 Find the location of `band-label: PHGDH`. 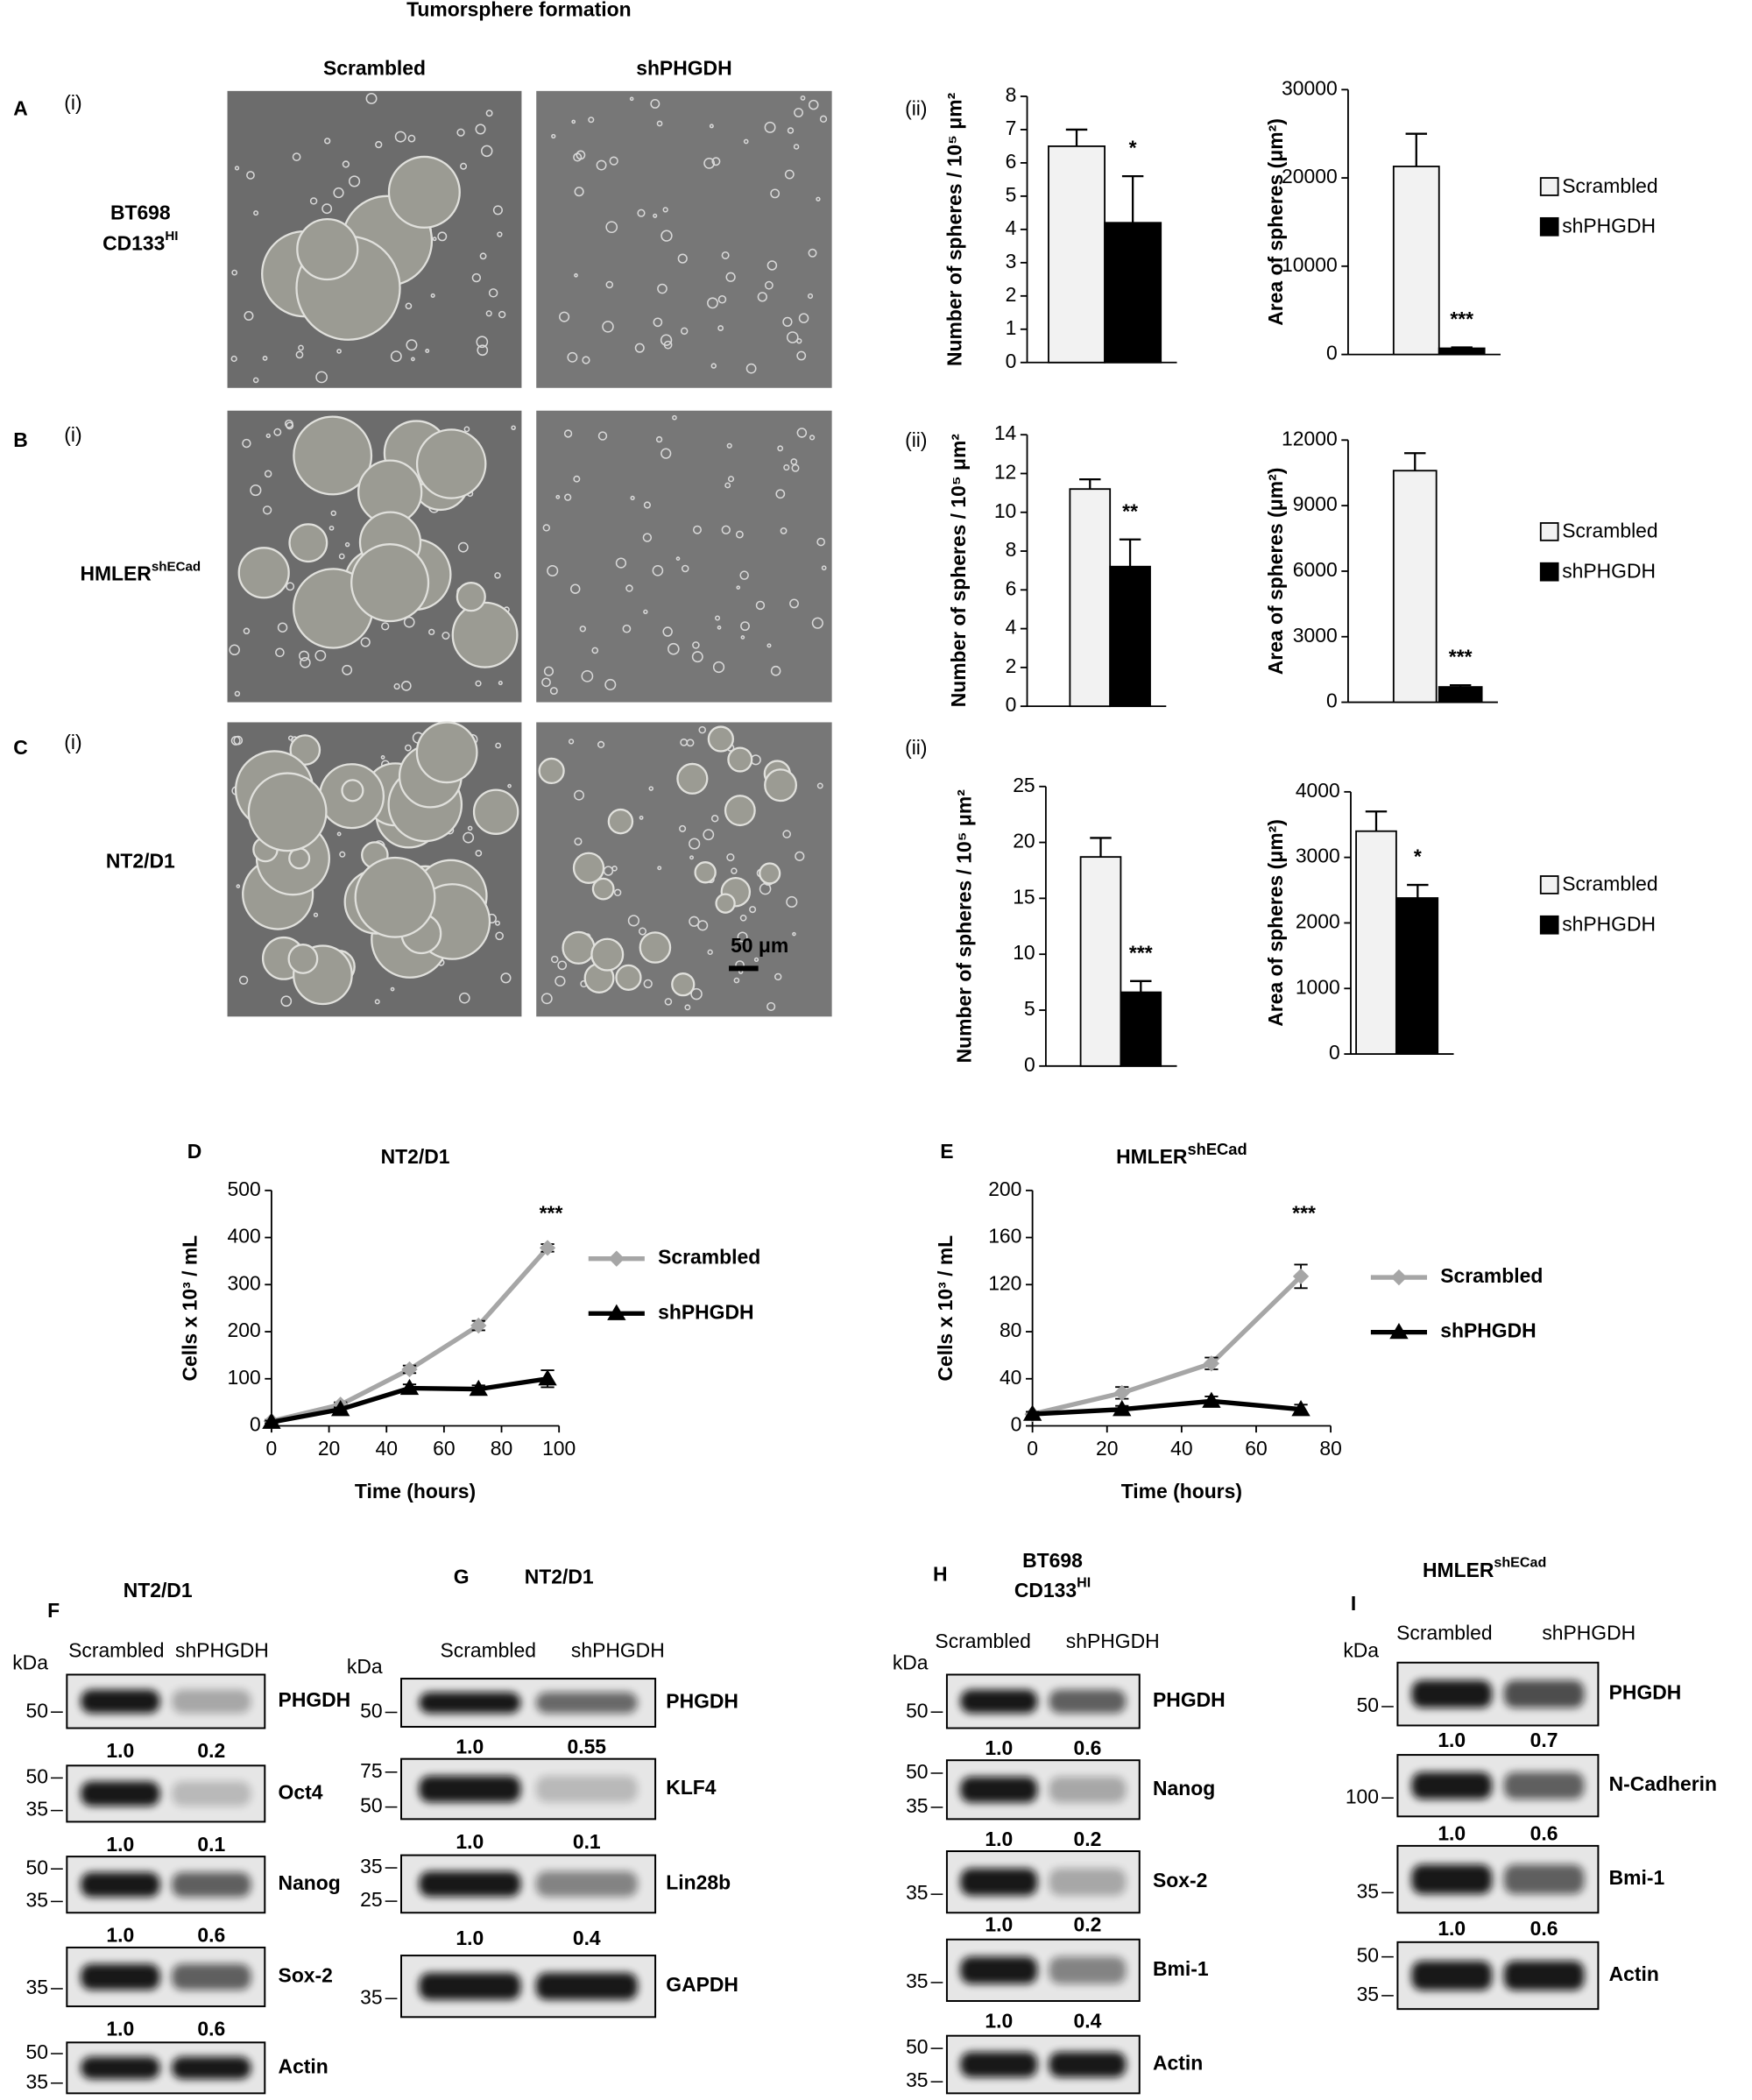

band-label: PHGDH is located at coordinates (1646, 1692).